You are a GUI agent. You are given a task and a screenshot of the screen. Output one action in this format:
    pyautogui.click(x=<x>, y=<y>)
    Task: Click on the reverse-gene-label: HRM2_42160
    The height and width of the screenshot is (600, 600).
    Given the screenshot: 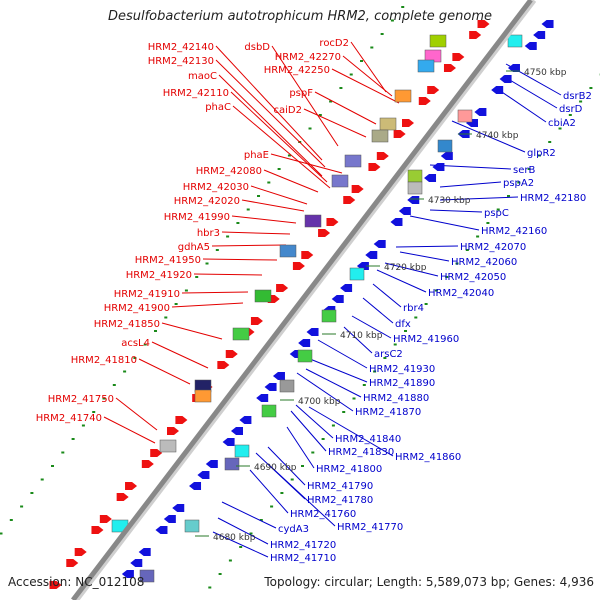 What is the action you would take?
    pyautogui.click(x=514, y=231)
    